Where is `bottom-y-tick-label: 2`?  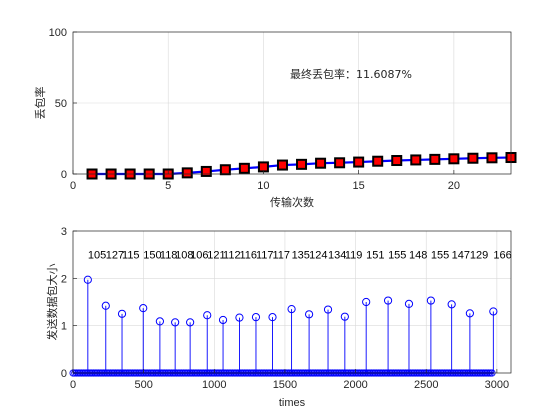
bottom-y-tick-label: 2 is located at coordinates (64, 279).